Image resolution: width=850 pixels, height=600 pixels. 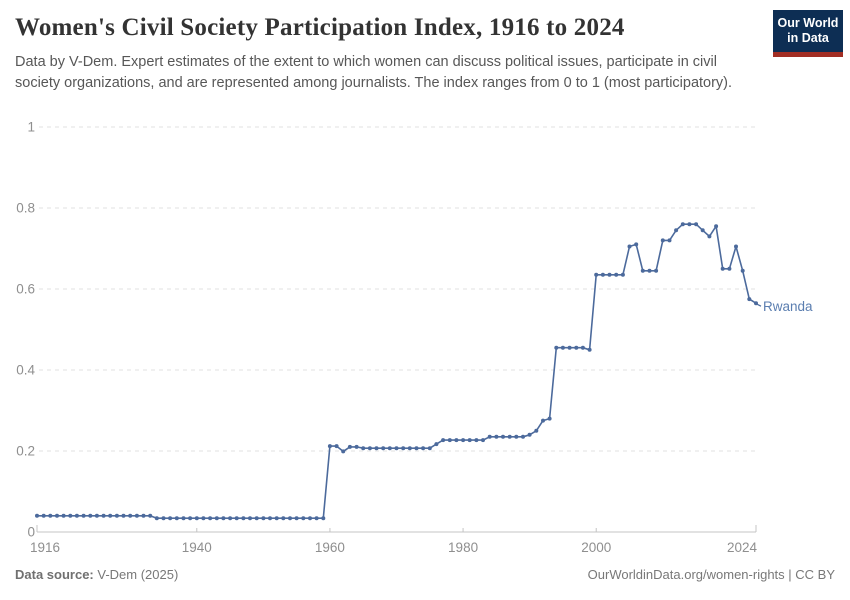 I want to click on entity-label-rwanda: Rwanda, so click(x=788, y=306).